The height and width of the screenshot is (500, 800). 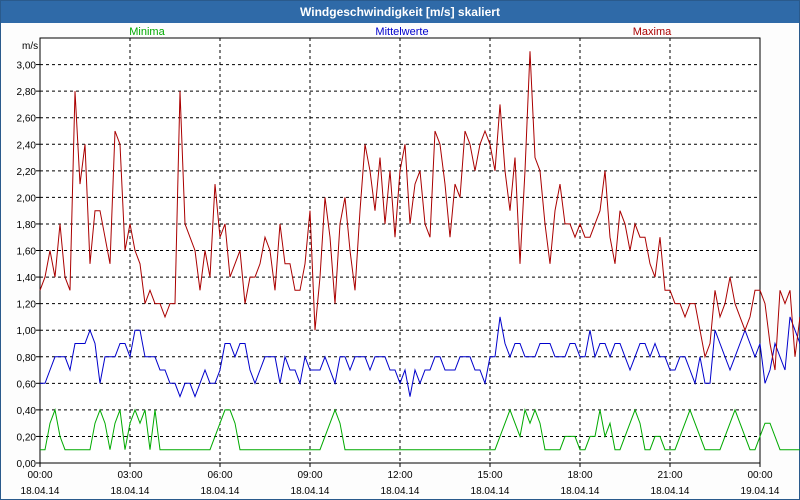 What do you see at coordinates (27, 464) in the screenshot?
I see `y-tick-label: 0,00` at bounding box center [27, 464].